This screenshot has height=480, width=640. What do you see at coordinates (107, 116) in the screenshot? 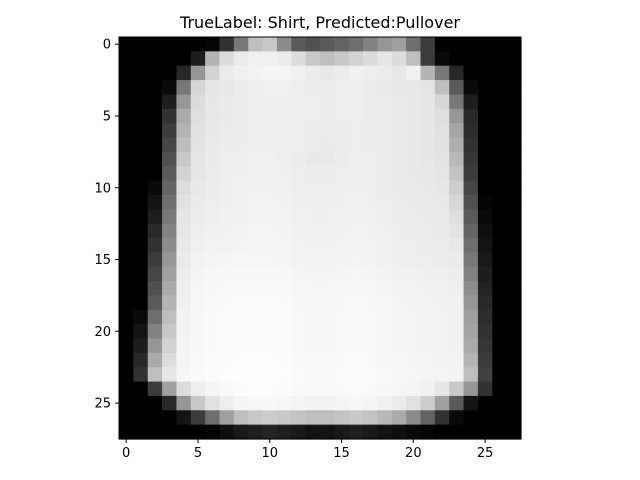
I see `y-tick-label: 5` at bounding box center [107, 116].